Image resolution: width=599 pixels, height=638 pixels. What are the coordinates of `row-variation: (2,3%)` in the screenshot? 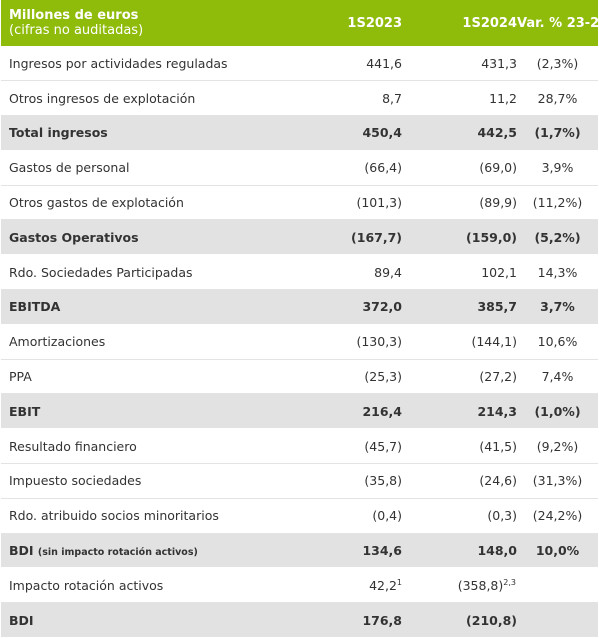 It's located at (557, 64).